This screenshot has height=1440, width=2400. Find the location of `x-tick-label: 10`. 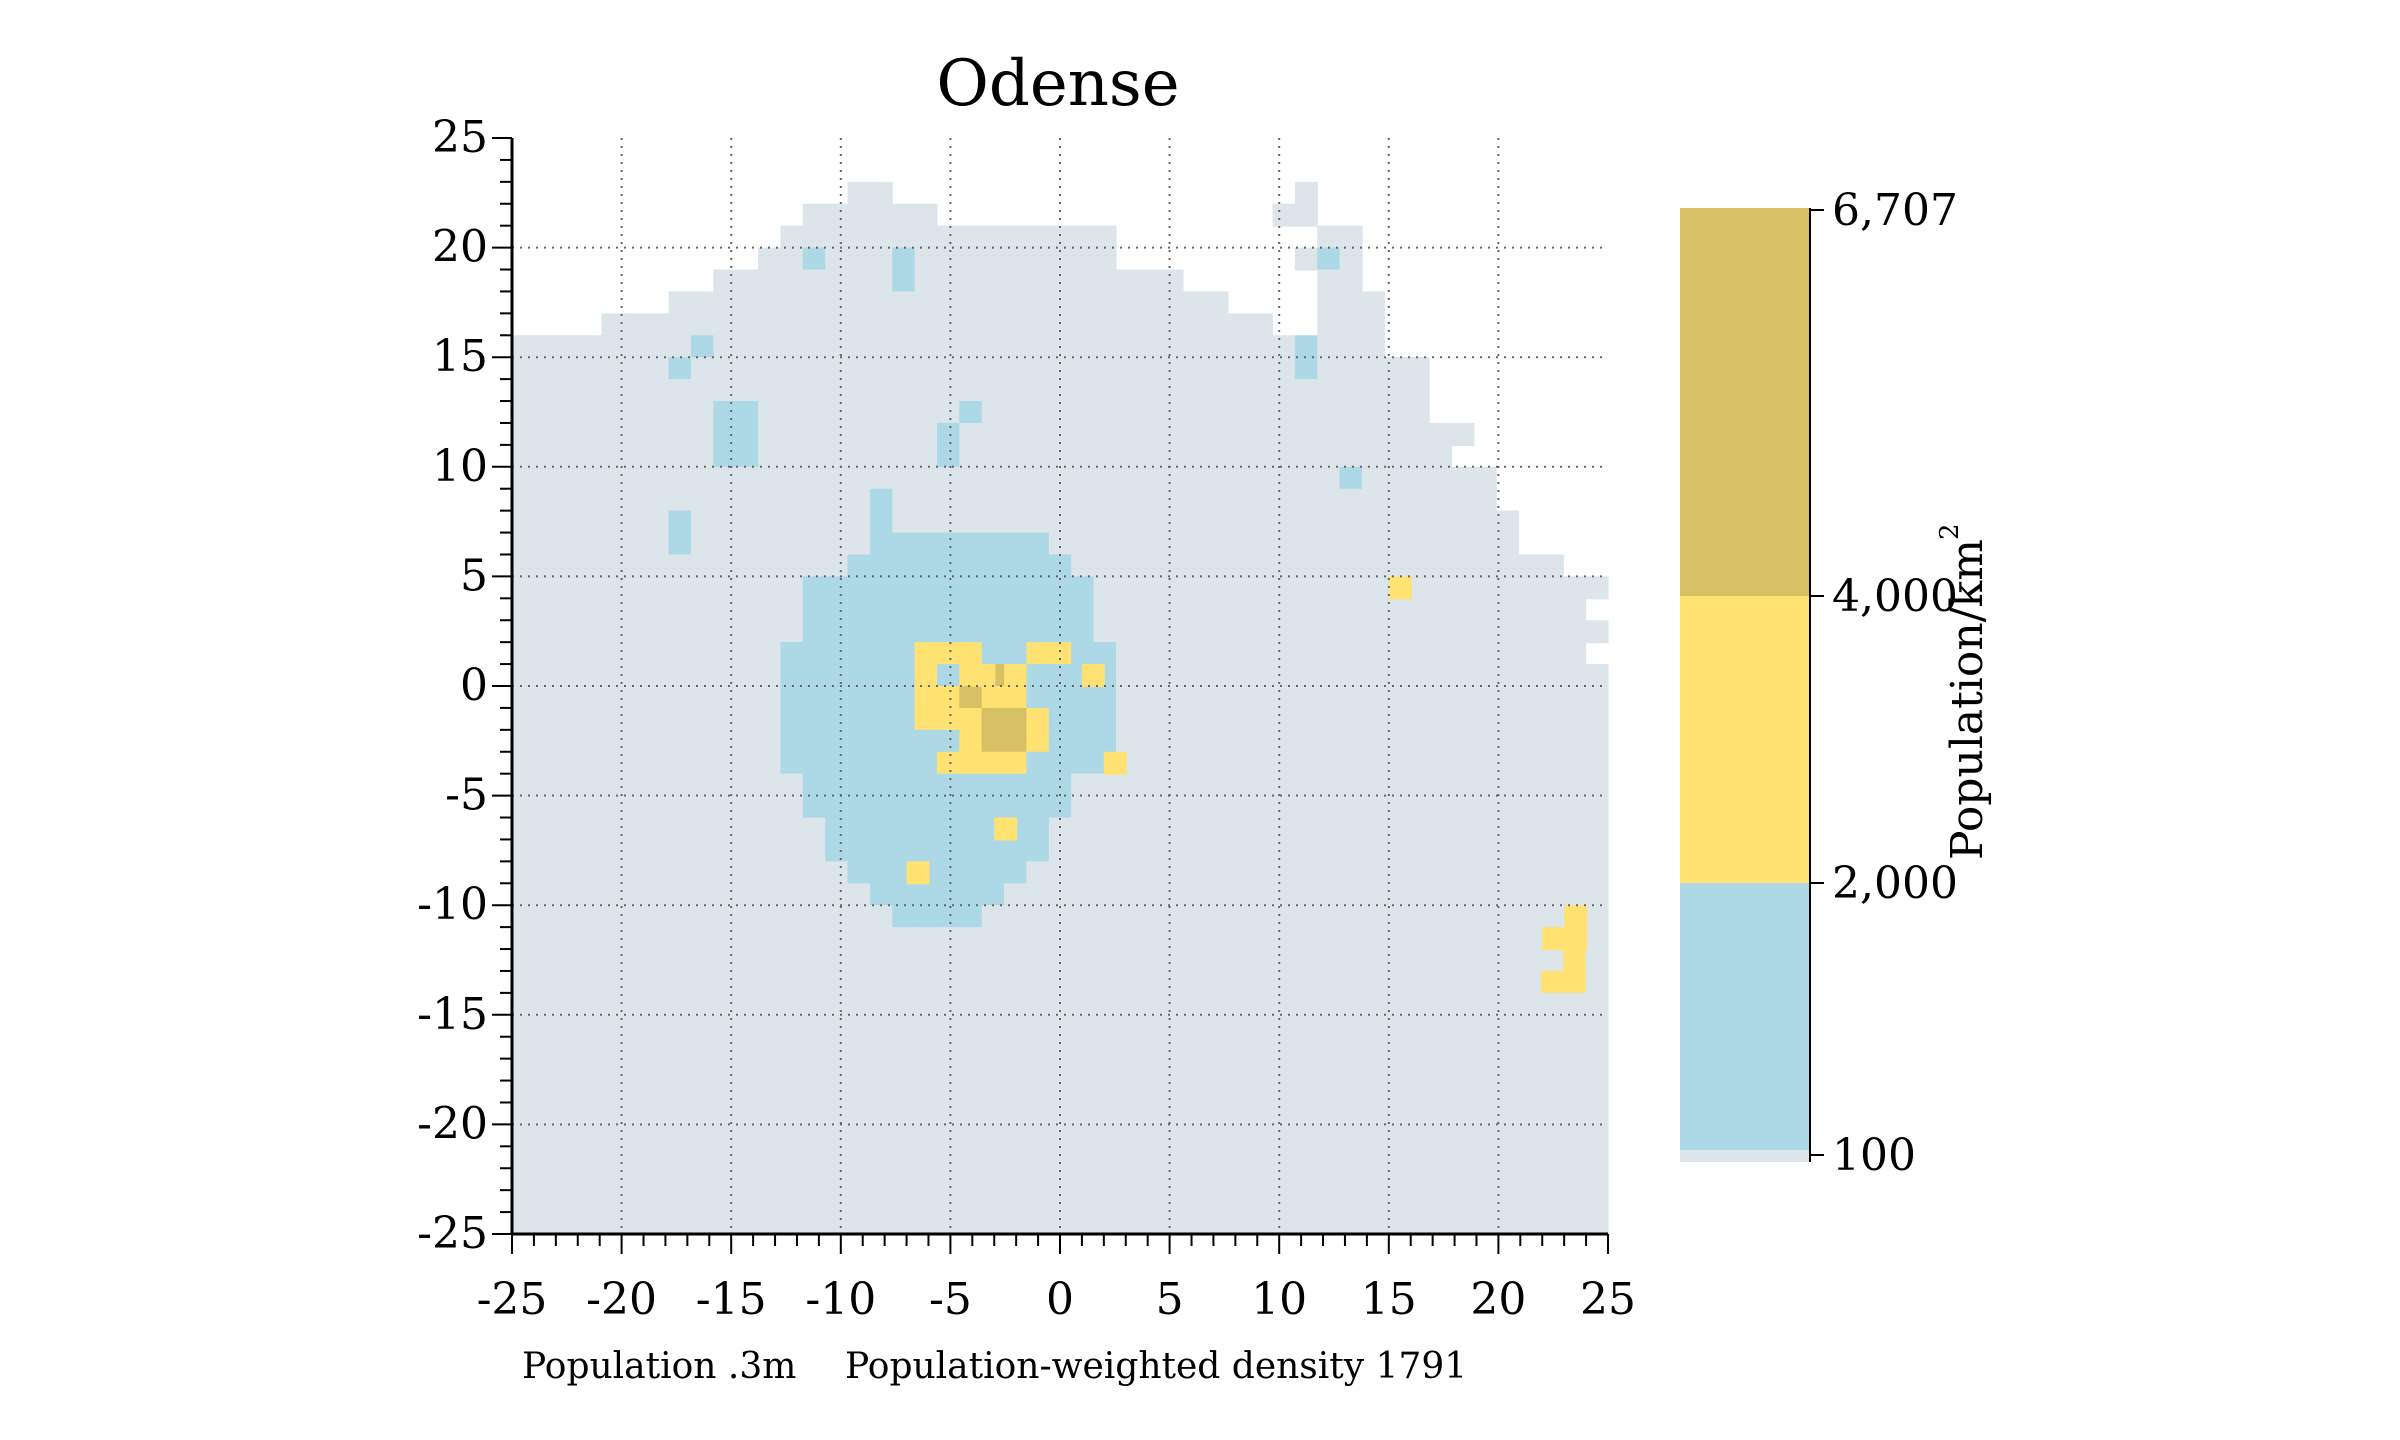

x-tick-label: 10 is located at coordinates (1279, 1299).